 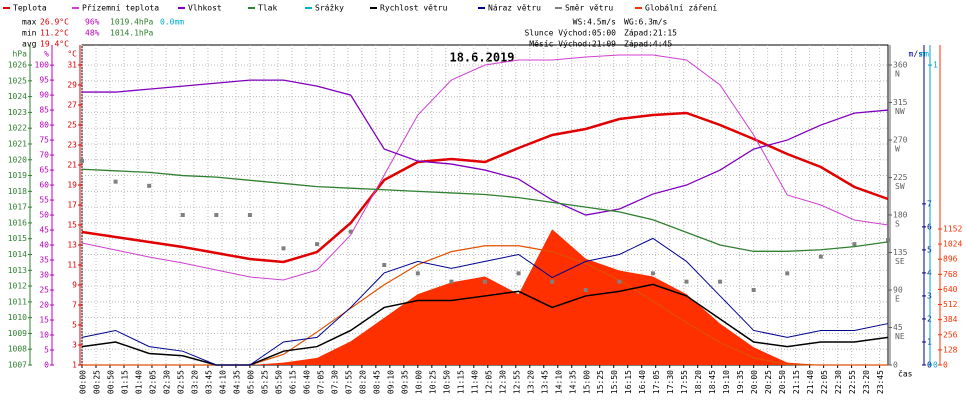 I want to click on y-tick-label: 1023, so click(x=17, y=112).